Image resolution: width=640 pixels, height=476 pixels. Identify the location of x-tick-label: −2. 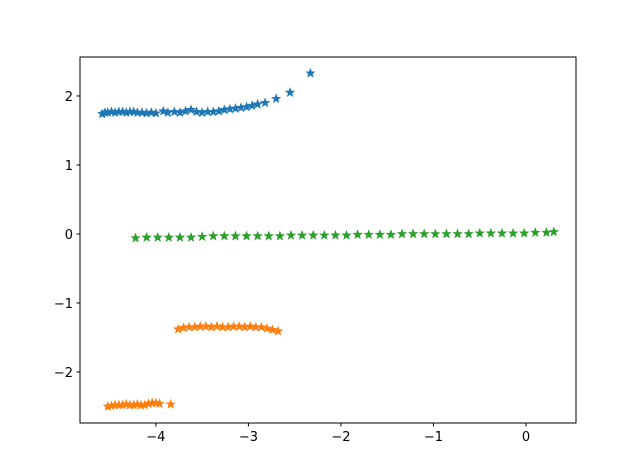
(340, 437).